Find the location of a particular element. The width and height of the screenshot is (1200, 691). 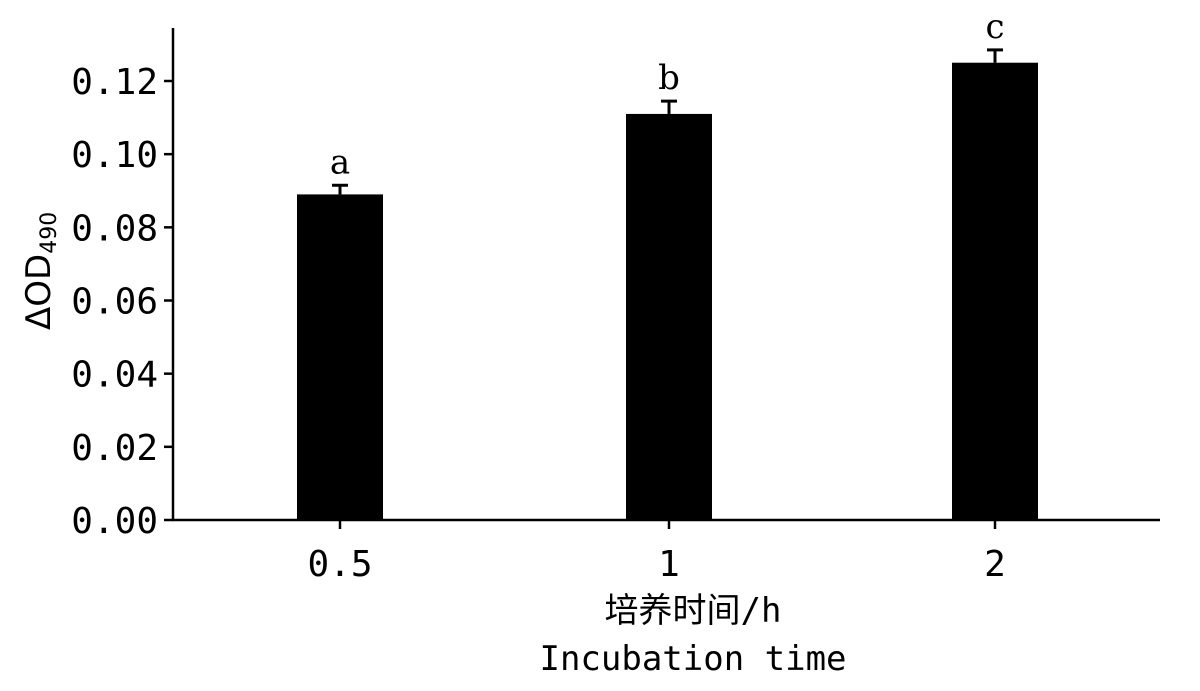

y-ticks-layer: 0.00 0.02 0.04 0.06 0.08 0.10 0.12 is located at coordinates (122, 302).